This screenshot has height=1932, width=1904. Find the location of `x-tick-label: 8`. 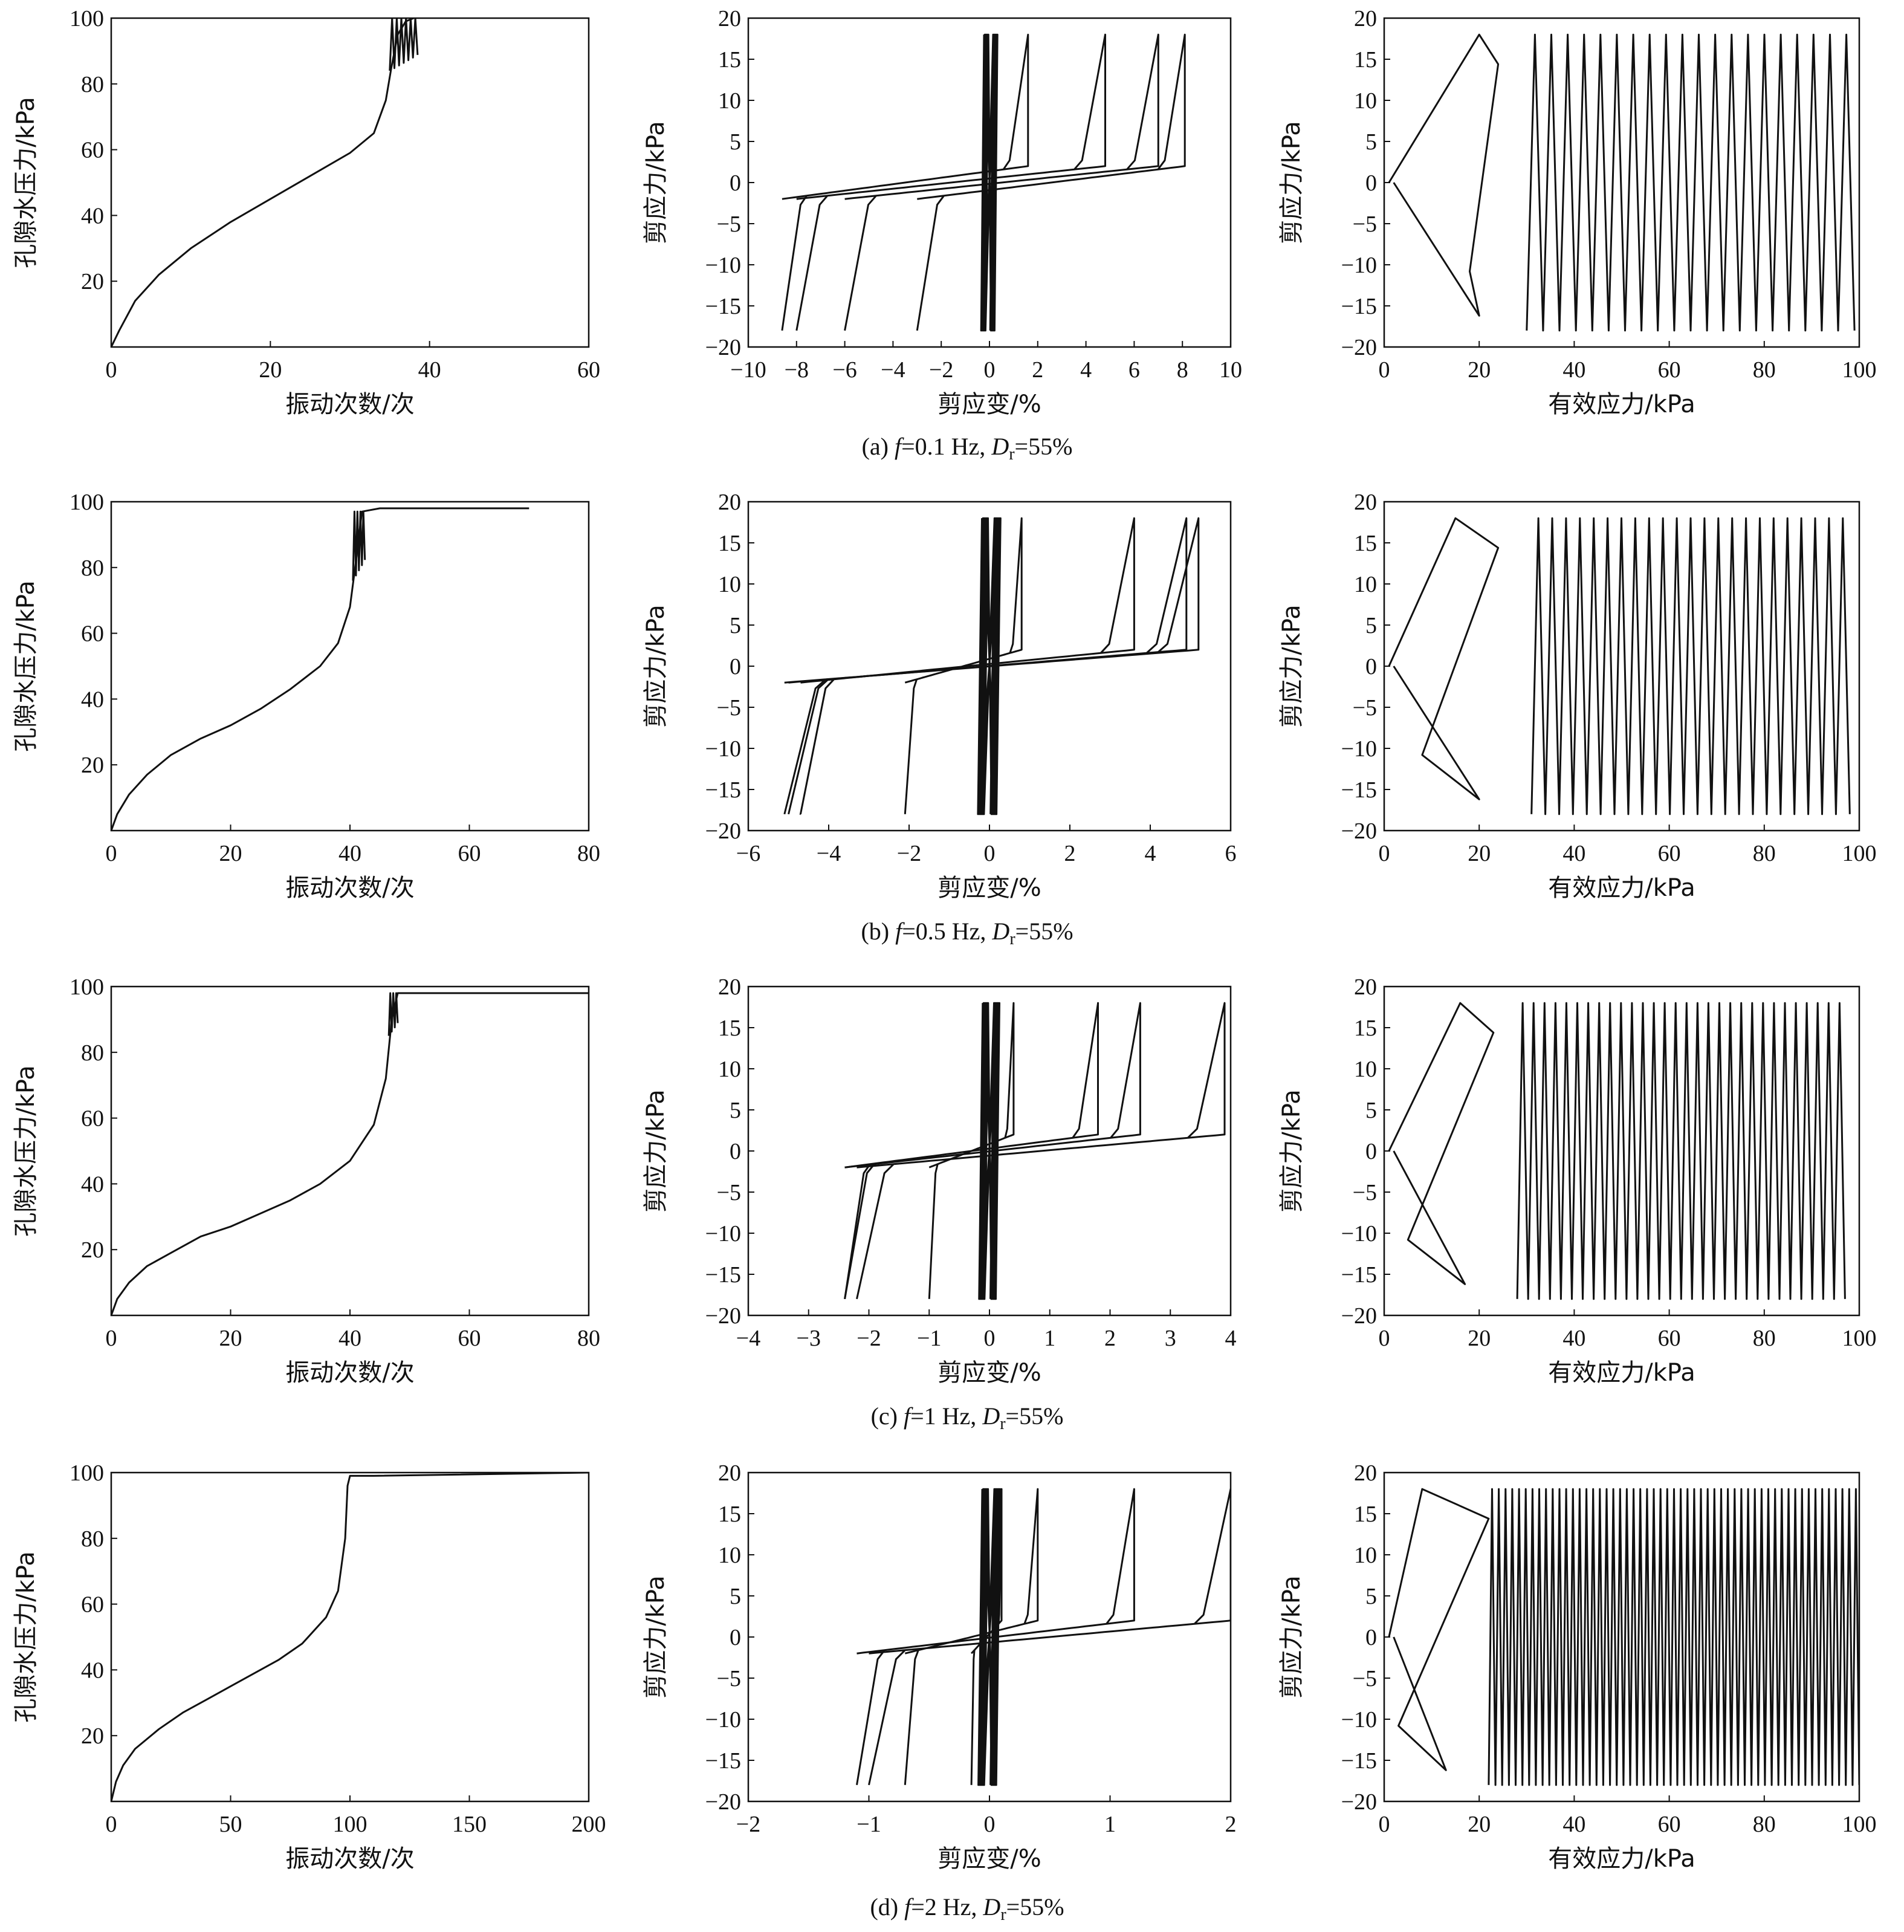

x-tick-label: 8 is located at coordinates (1182, 370).